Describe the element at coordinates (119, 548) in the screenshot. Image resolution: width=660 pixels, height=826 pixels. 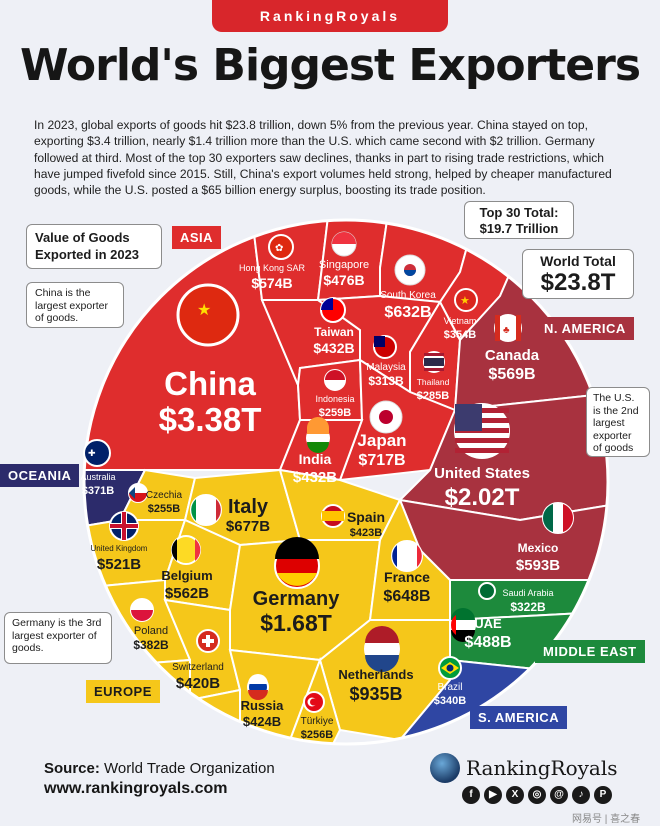
I see `label-united-kingdom: United Kingdom` at that location.